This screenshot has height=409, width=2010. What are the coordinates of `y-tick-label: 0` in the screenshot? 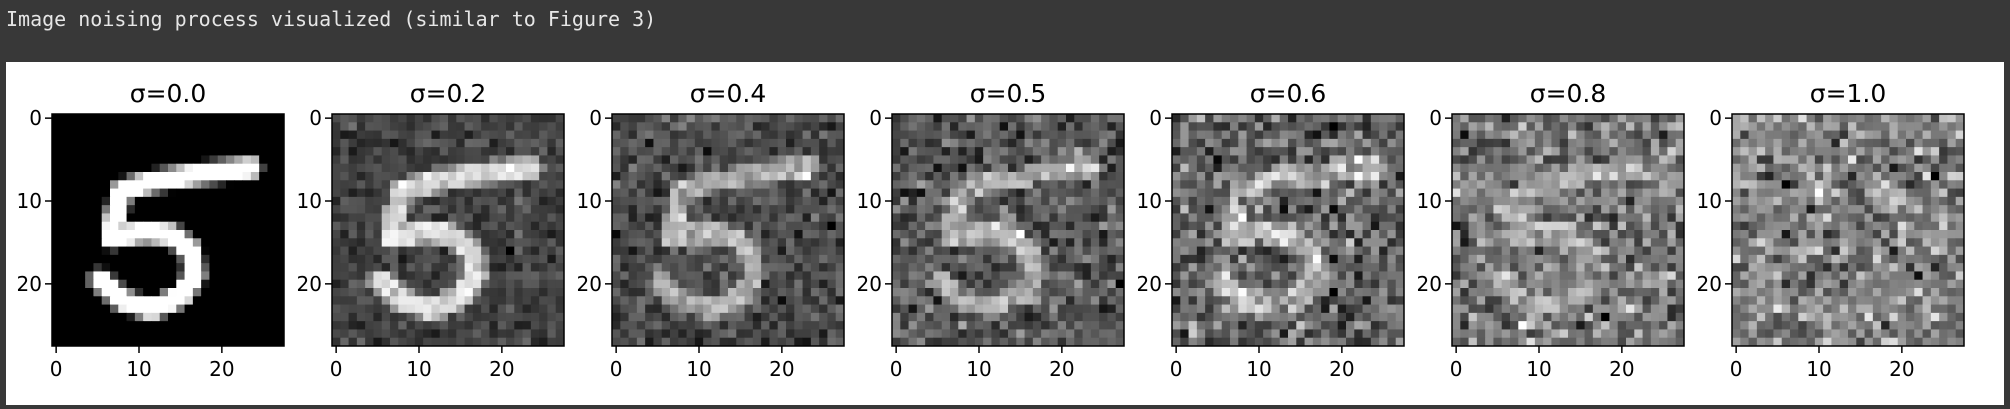 It's located at (1435, 118).